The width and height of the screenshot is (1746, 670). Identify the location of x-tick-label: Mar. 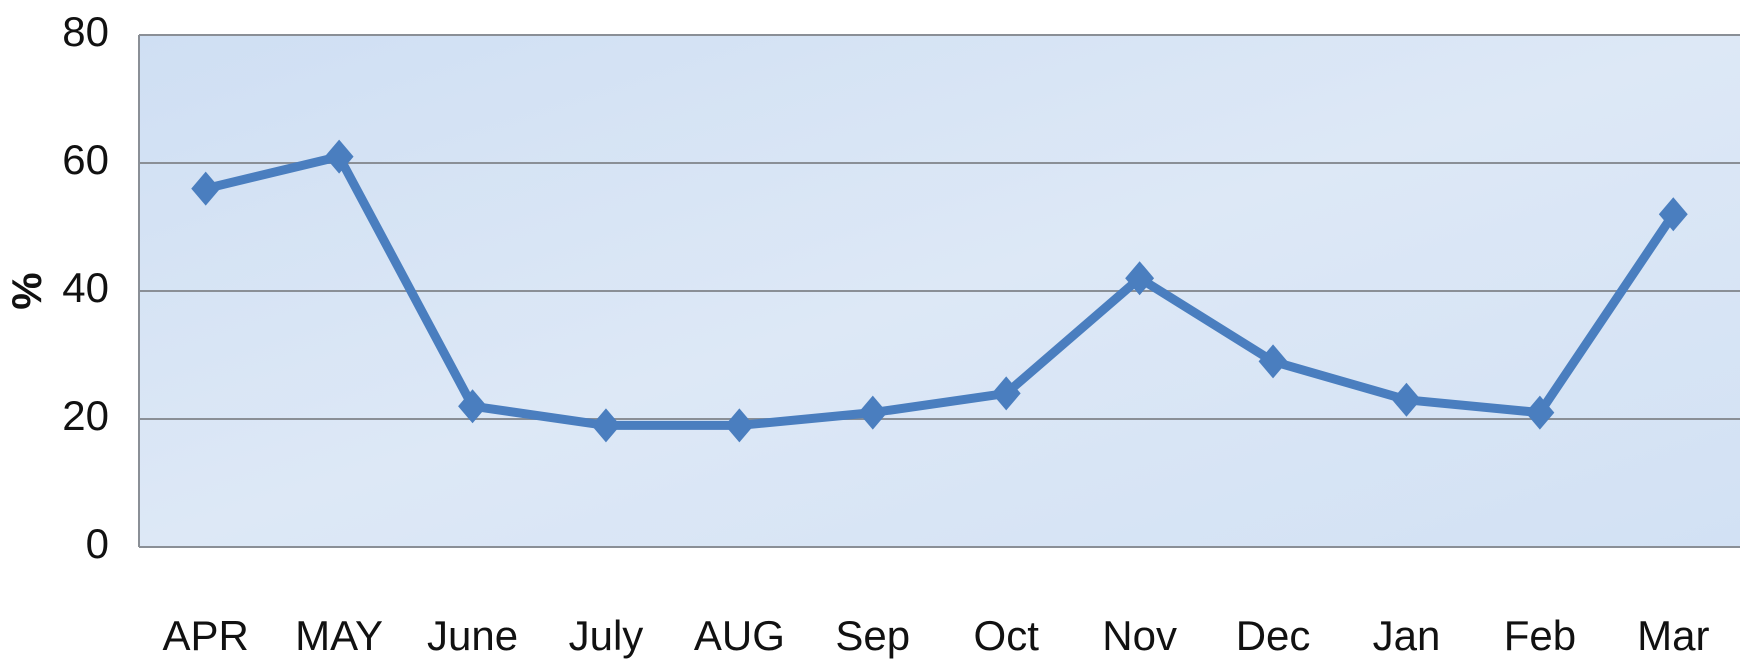
(1673, 635).